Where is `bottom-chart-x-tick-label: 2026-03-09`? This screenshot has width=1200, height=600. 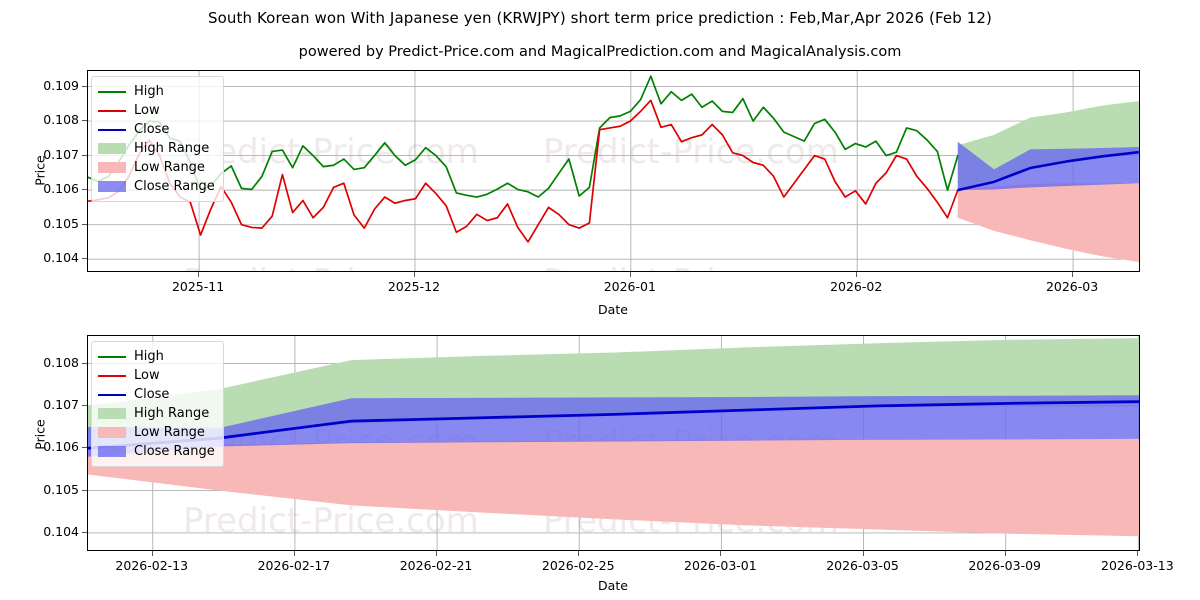 bottom-chart-x-tick-label: 2026-03-09 is located at coordinates (1005, 565).